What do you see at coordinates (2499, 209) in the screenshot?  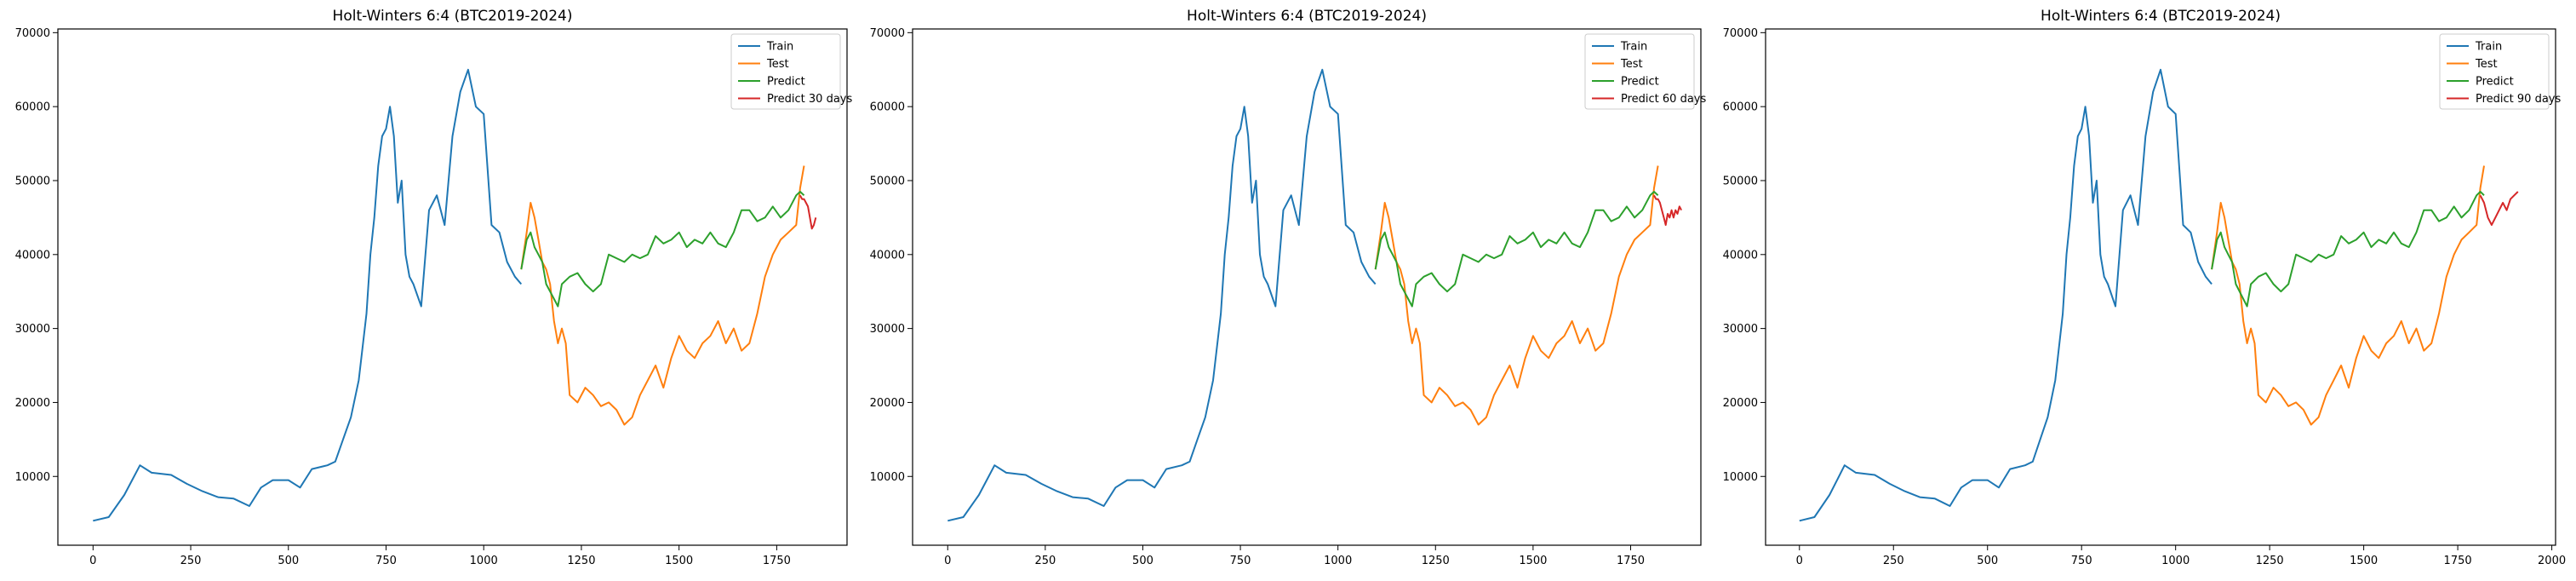 I see `series-line-predict-90-days` at bounding box center [2499, 209].